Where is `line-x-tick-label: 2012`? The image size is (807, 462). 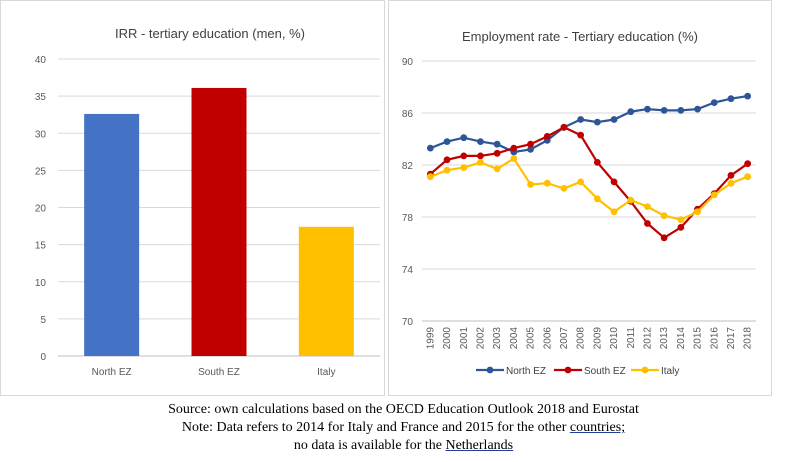
line-x-tick-label: 2012 is located at coordinates (647, 338).